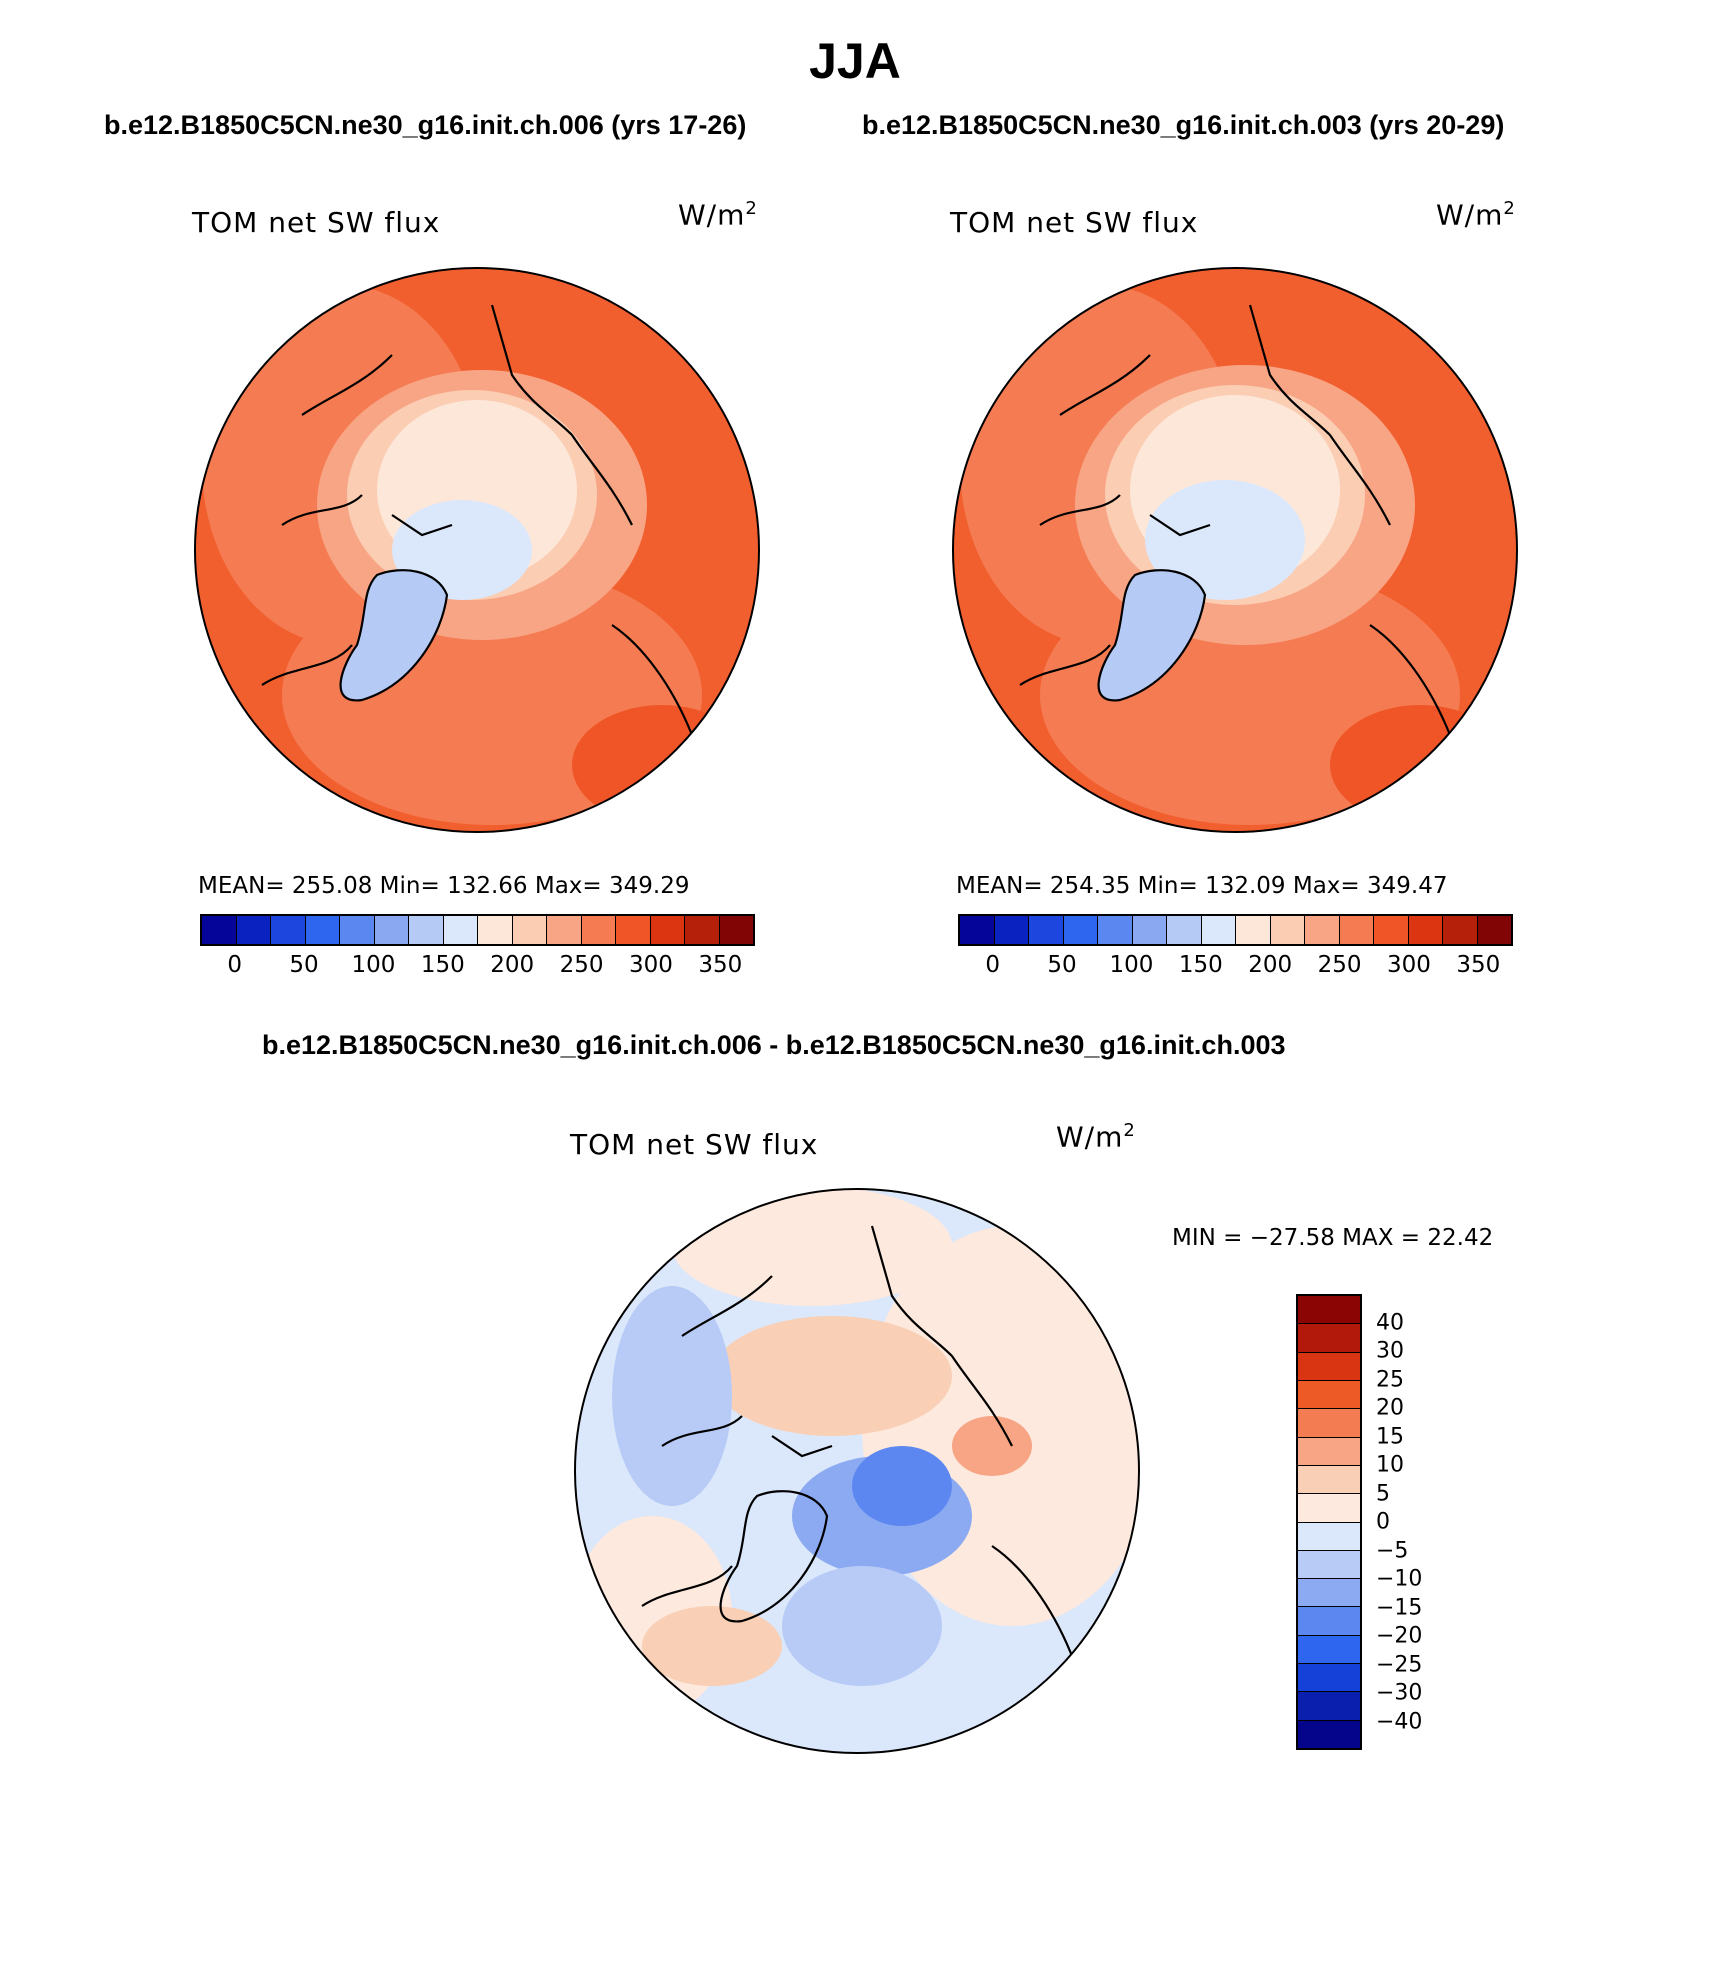 The width and height of the screenshot is (1710, 1972). I want to click on panel2-colorbar, so click(1235, 930).